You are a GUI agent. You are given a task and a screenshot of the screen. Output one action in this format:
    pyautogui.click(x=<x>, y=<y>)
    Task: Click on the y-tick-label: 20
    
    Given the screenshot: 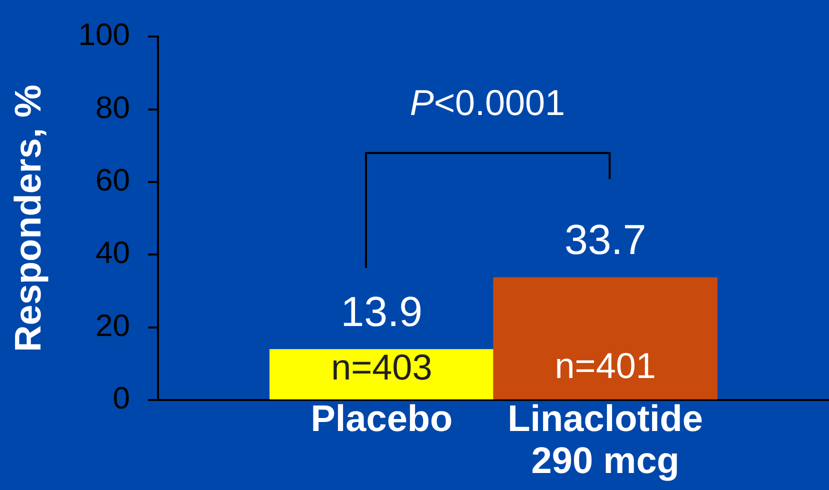 What is the action you would take?
    pyautogui.click(x=113, y=325)
    